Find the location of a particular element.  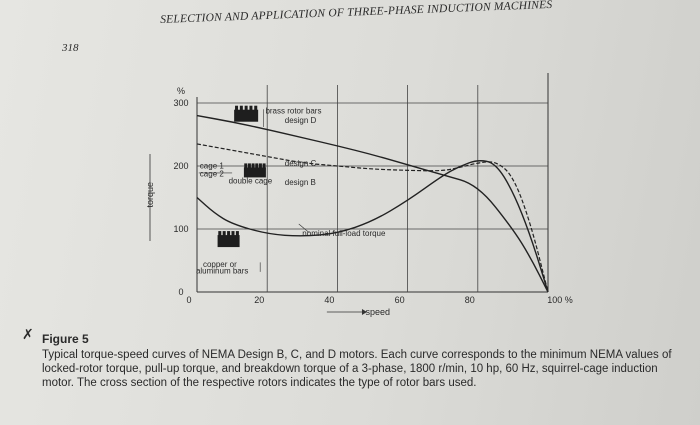

rotor-copper-bars-icon-body is located at coordinates (228, 241).